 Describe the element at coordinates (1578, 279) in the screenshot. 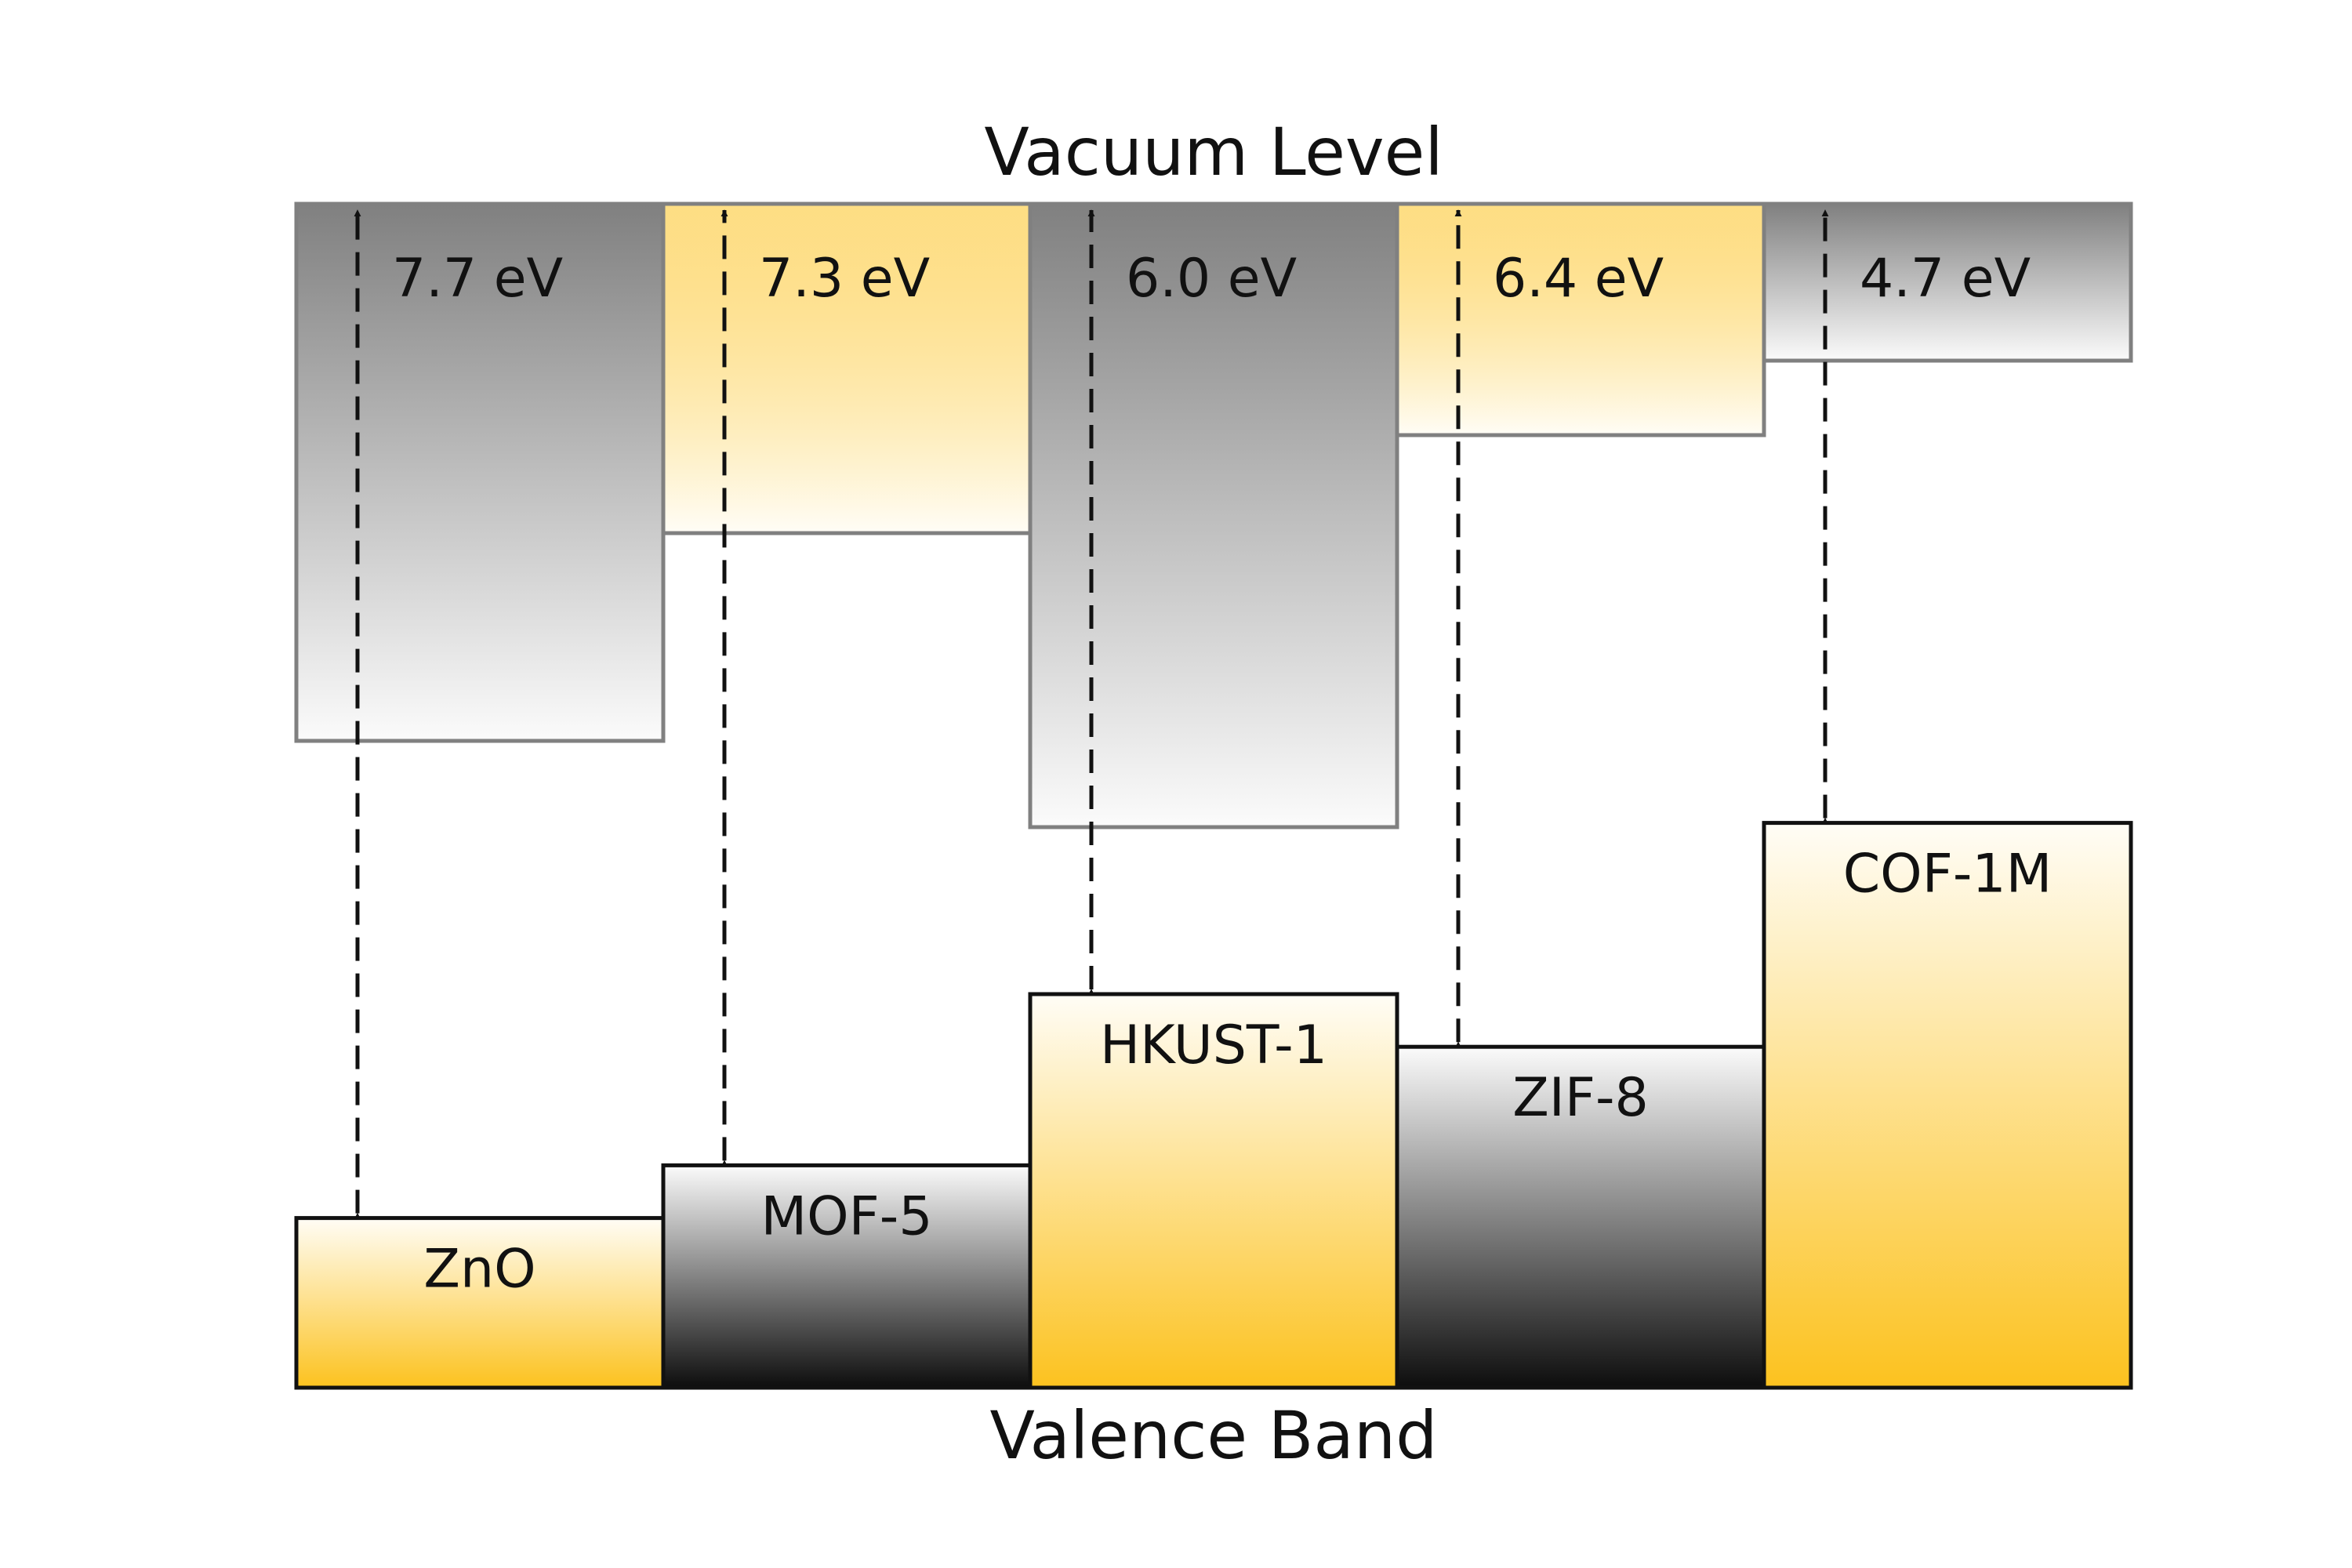

I see `gap-label-zif-8: 6.4 eV` at that location.